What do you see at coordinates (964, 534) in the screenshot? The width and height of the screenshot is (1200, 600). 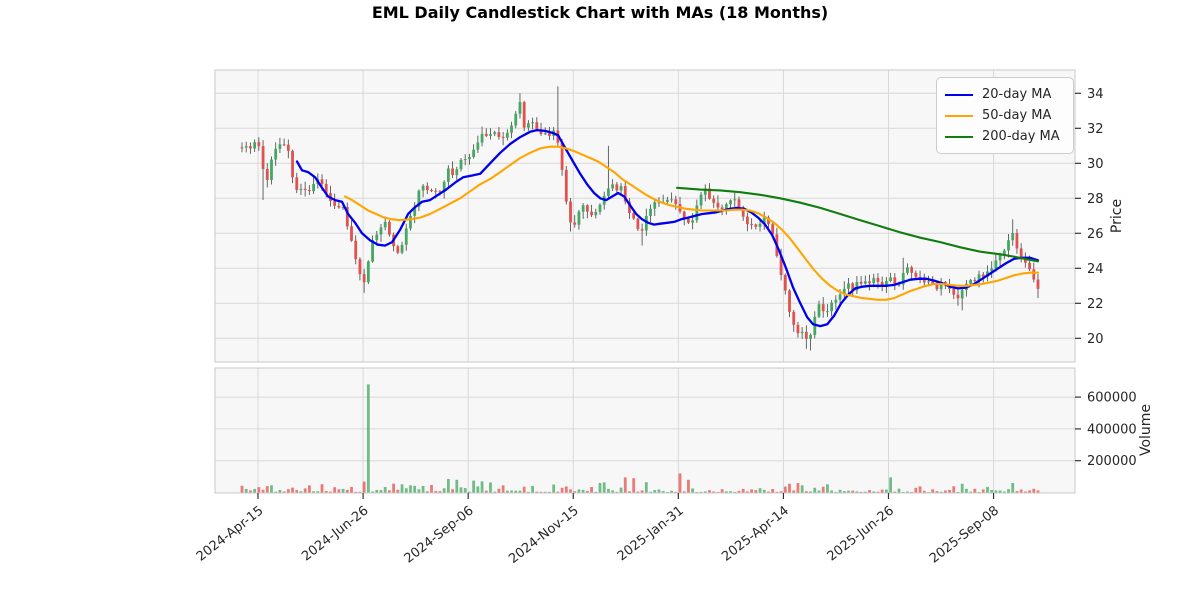 I see `svg-text: 2025-Sep-08` at bounding box center [964, 534].